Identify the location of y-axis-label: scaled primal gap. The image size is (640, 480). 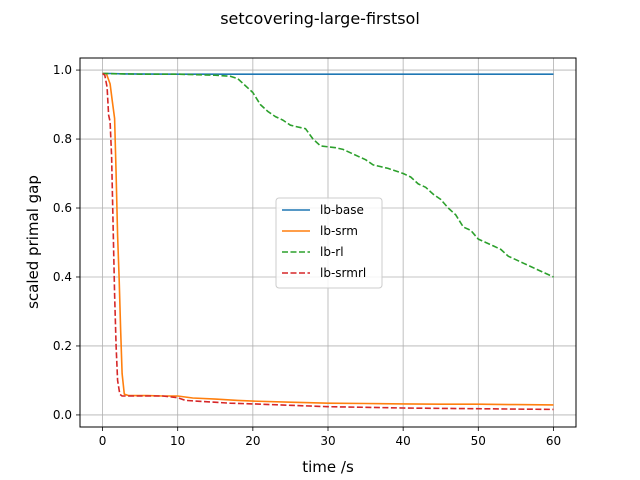
(33, 242).